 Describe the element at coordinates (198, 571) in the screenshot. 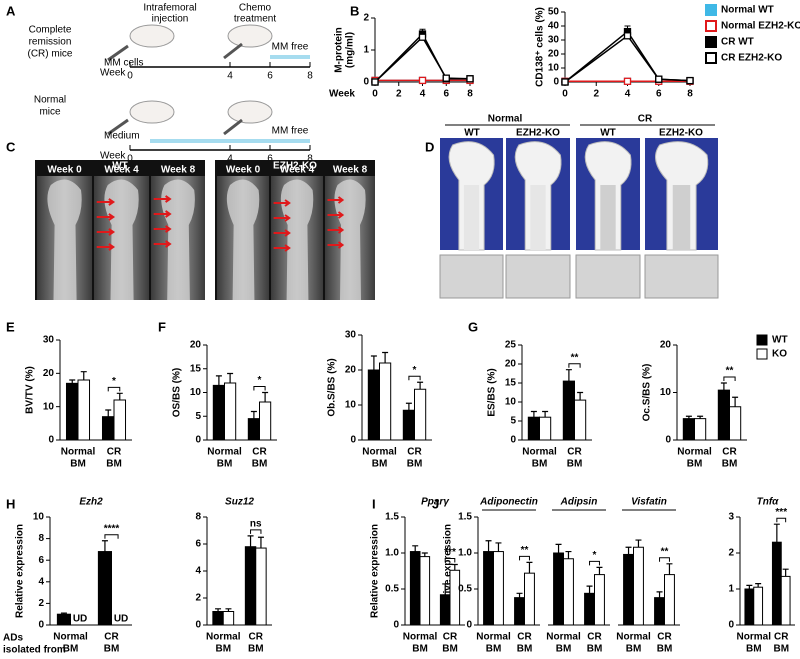

I see `y-tick-label: 4` at that location.